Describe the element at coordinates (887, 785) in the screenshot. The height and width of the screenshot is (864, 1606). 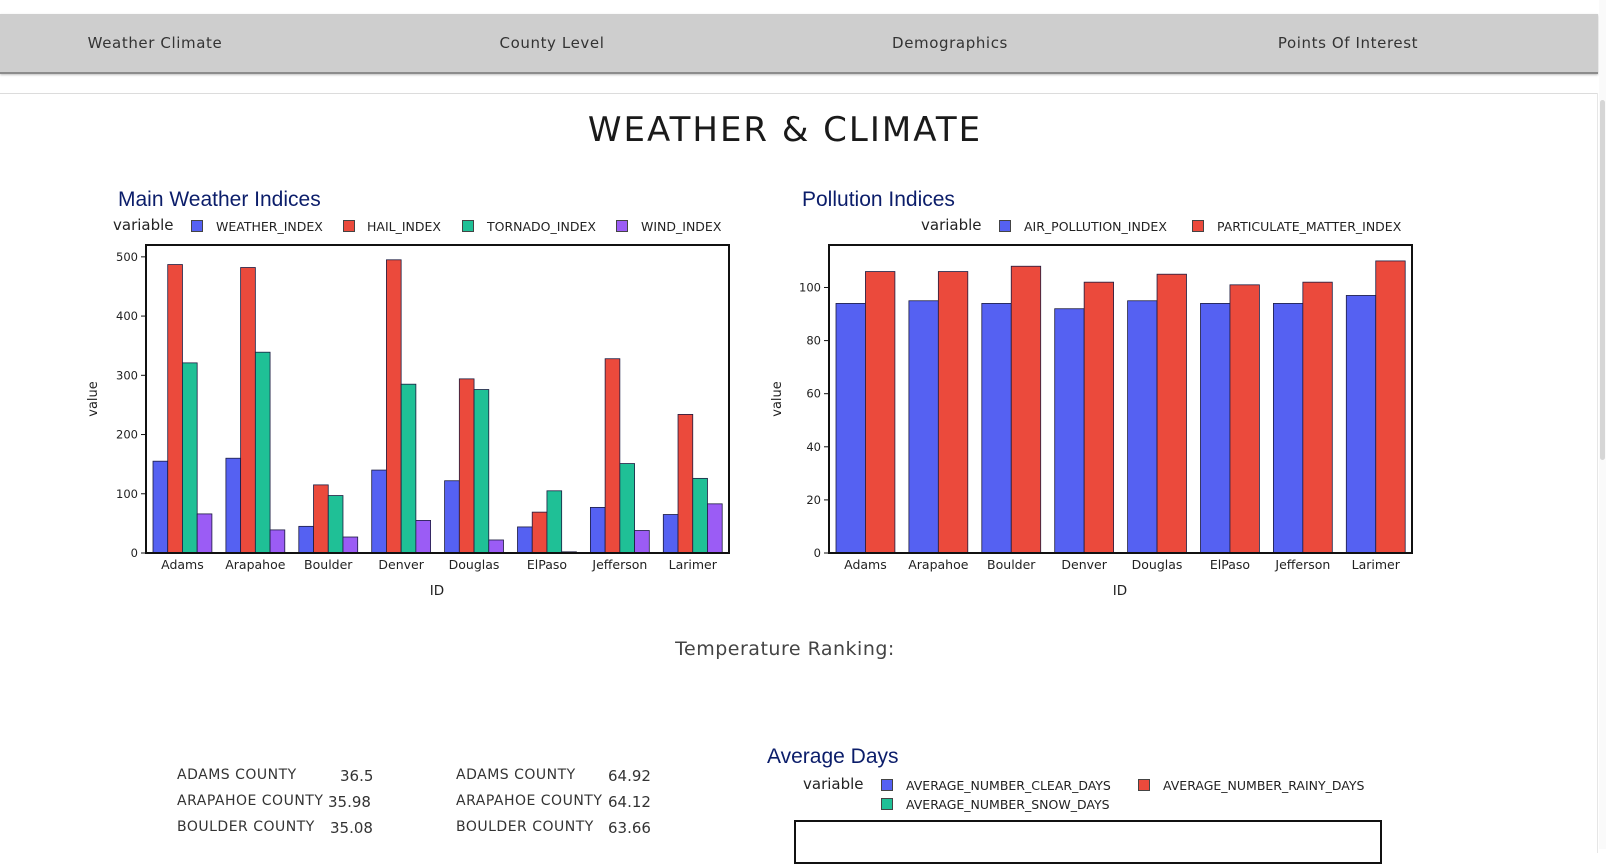
I see `legend-swatch-clear-days` at that location.